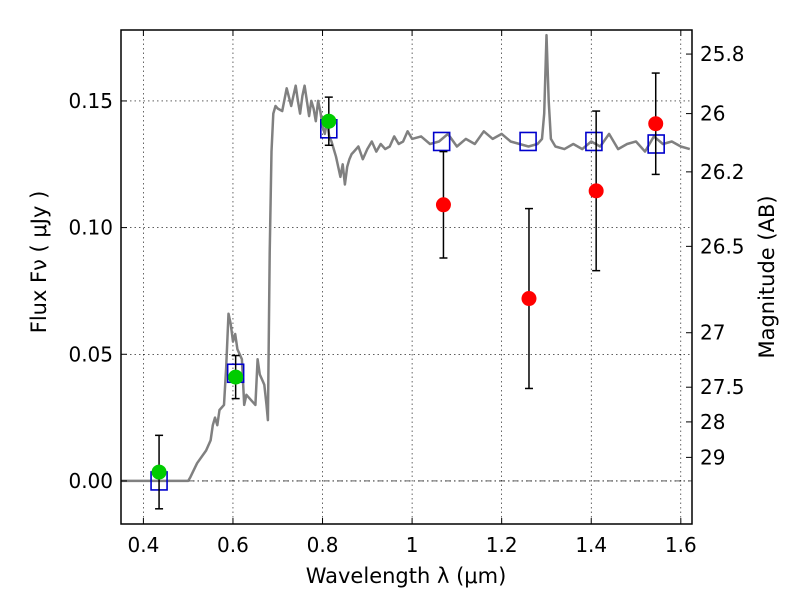  I want to click on y-tick-label: 0.05, so click(90, 354).